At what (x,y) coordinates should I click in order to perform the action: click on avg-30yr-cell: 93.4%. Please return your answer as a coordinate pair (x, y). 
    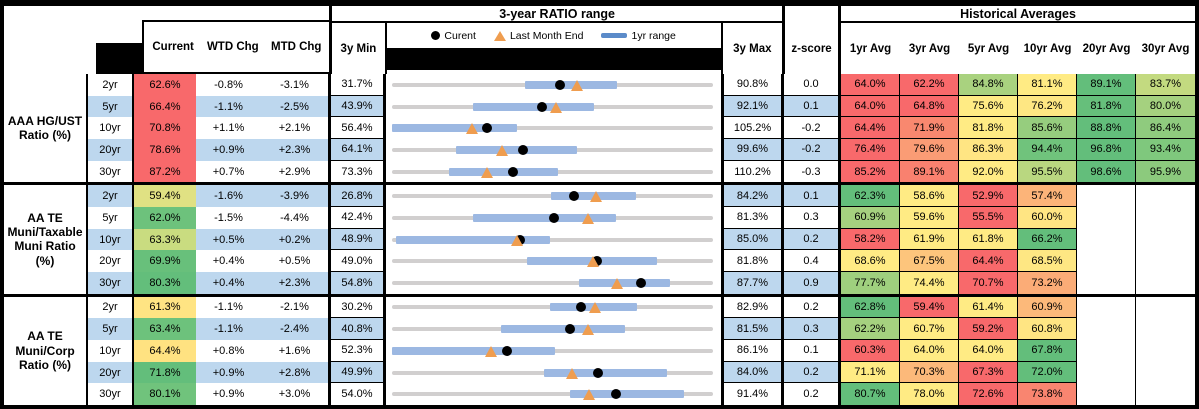
    Looking at the image, I should click on (1165, 150).